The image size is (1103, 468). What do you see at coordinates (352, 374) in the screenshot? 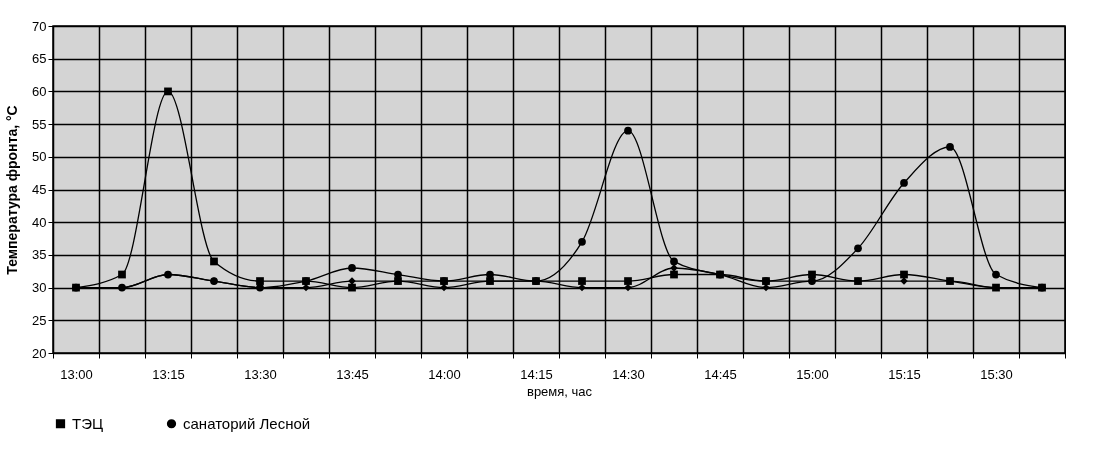
I see `x-tick-label: 13:45` at bounding box center [352, 374].